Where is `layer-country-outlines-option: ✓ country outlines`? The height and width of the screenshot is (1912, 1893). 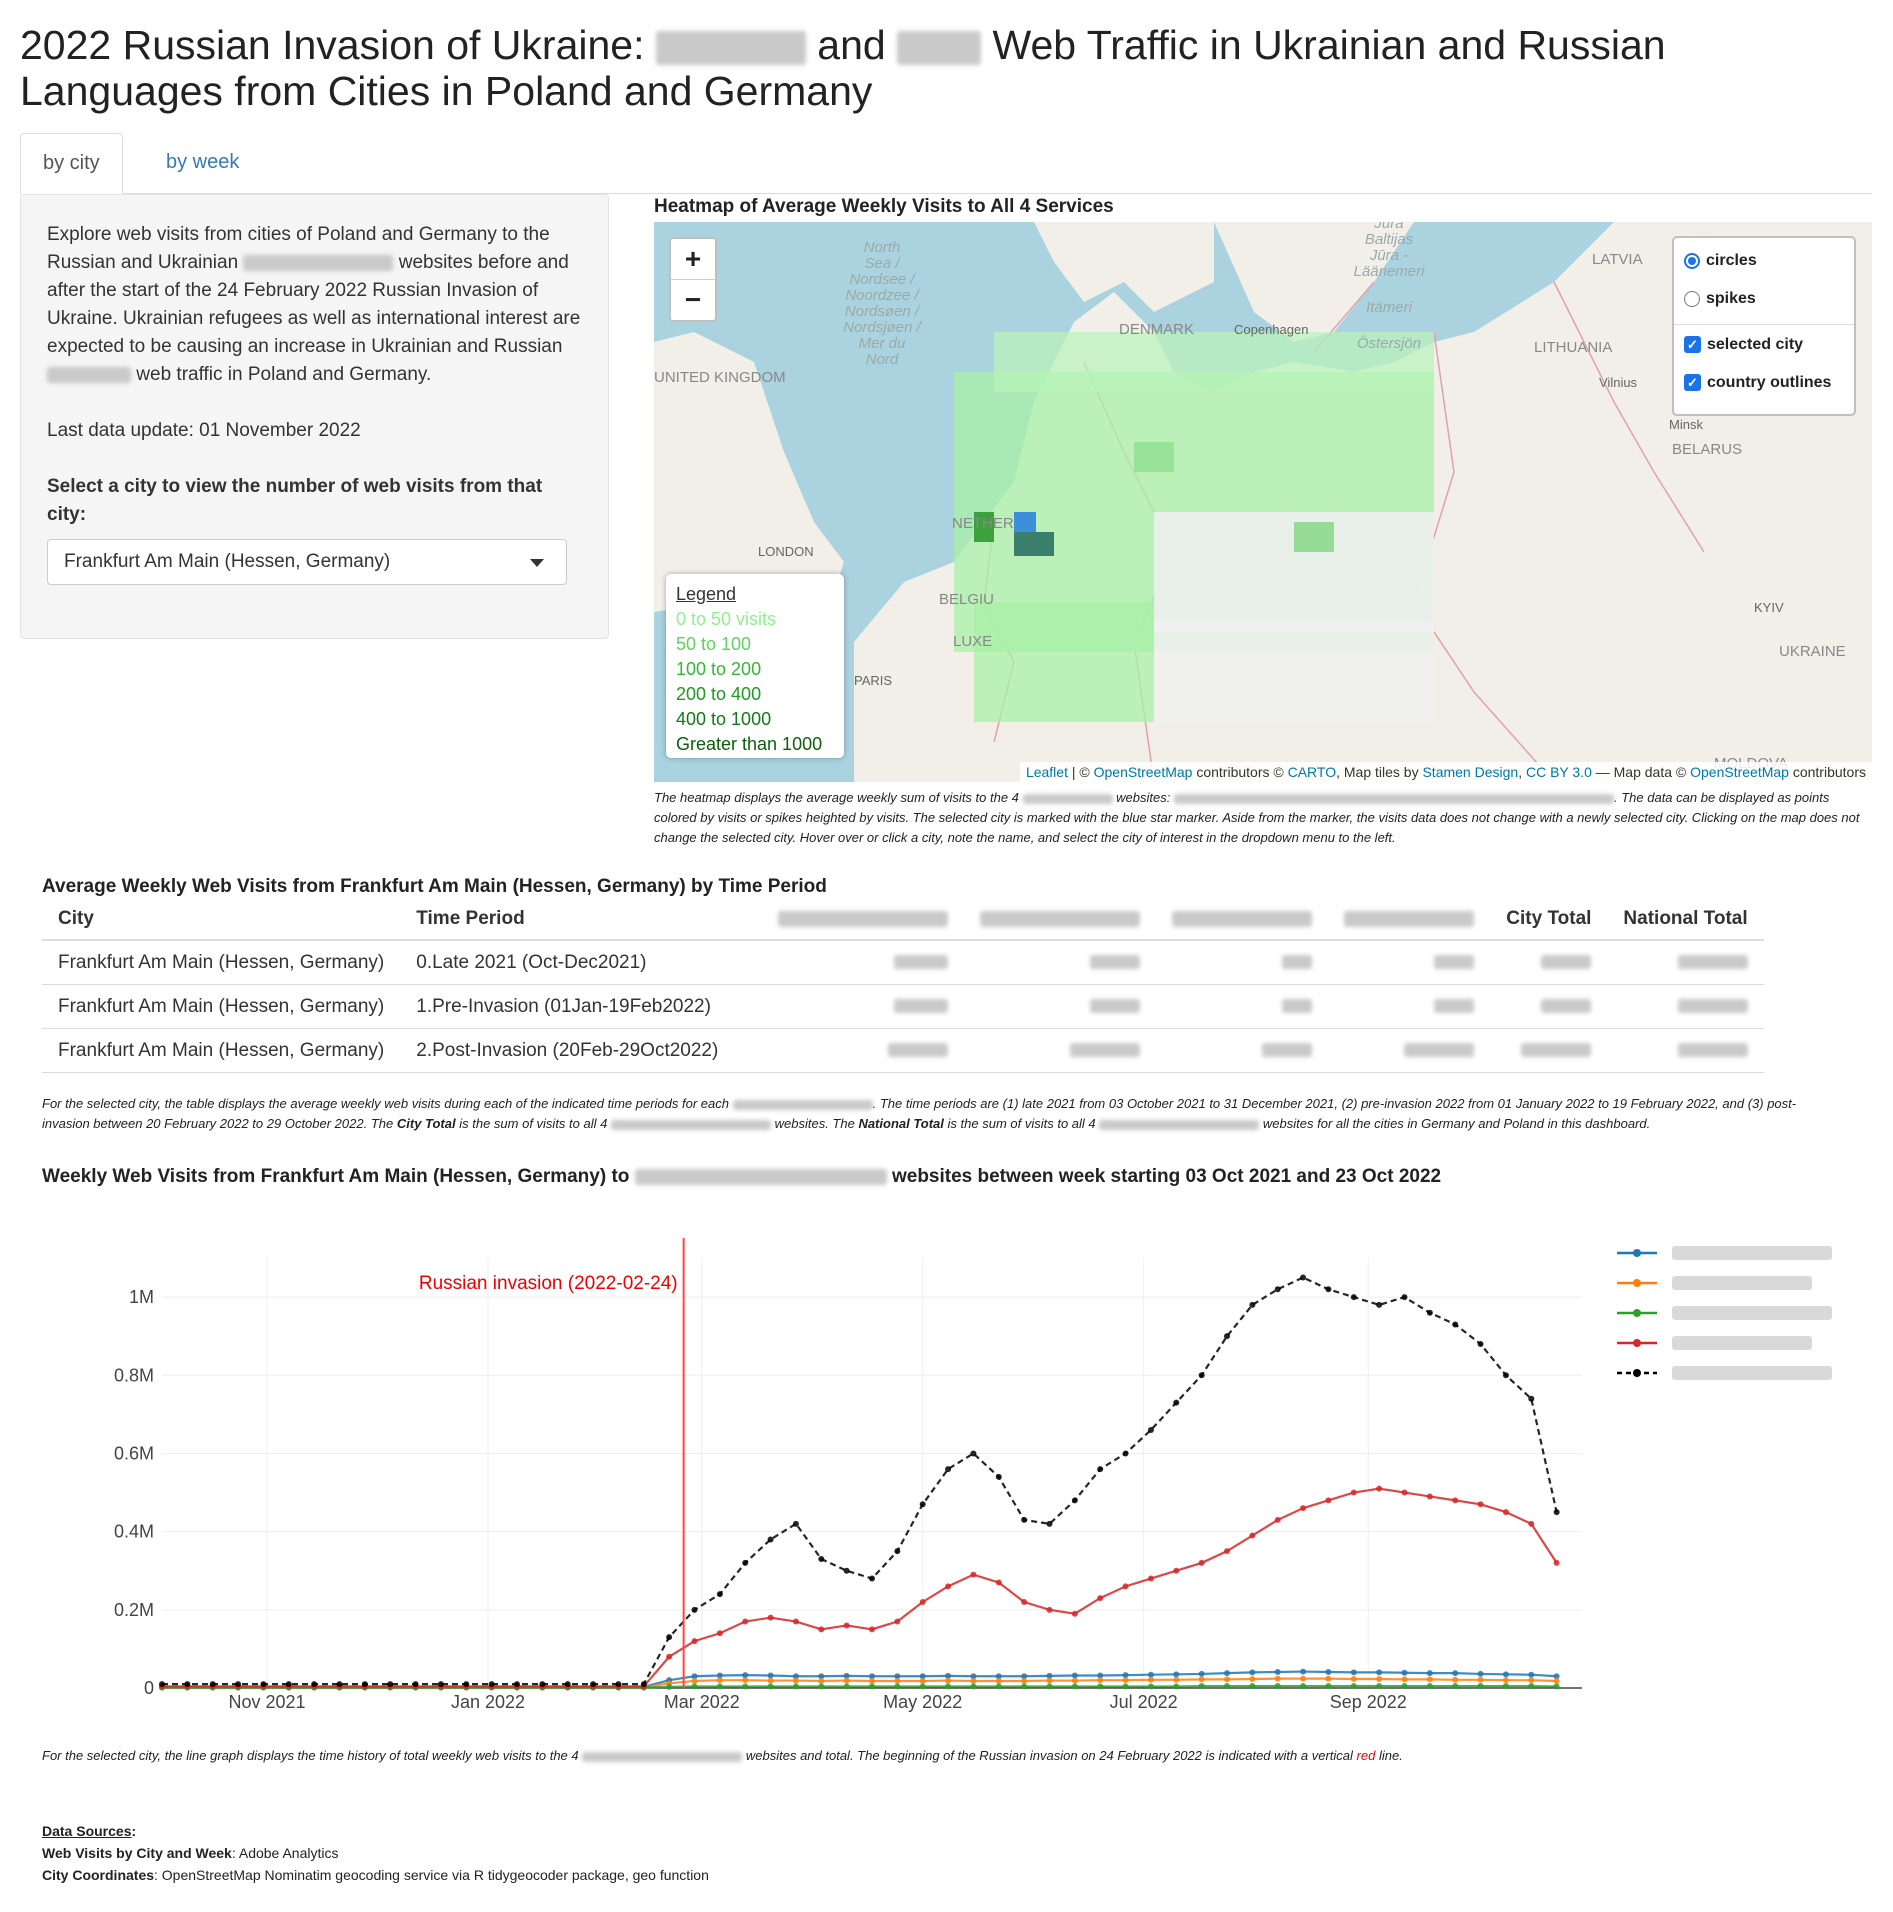
layer-country-outlines-option: ✓ country outlines is located at coordinates (1757, 383).